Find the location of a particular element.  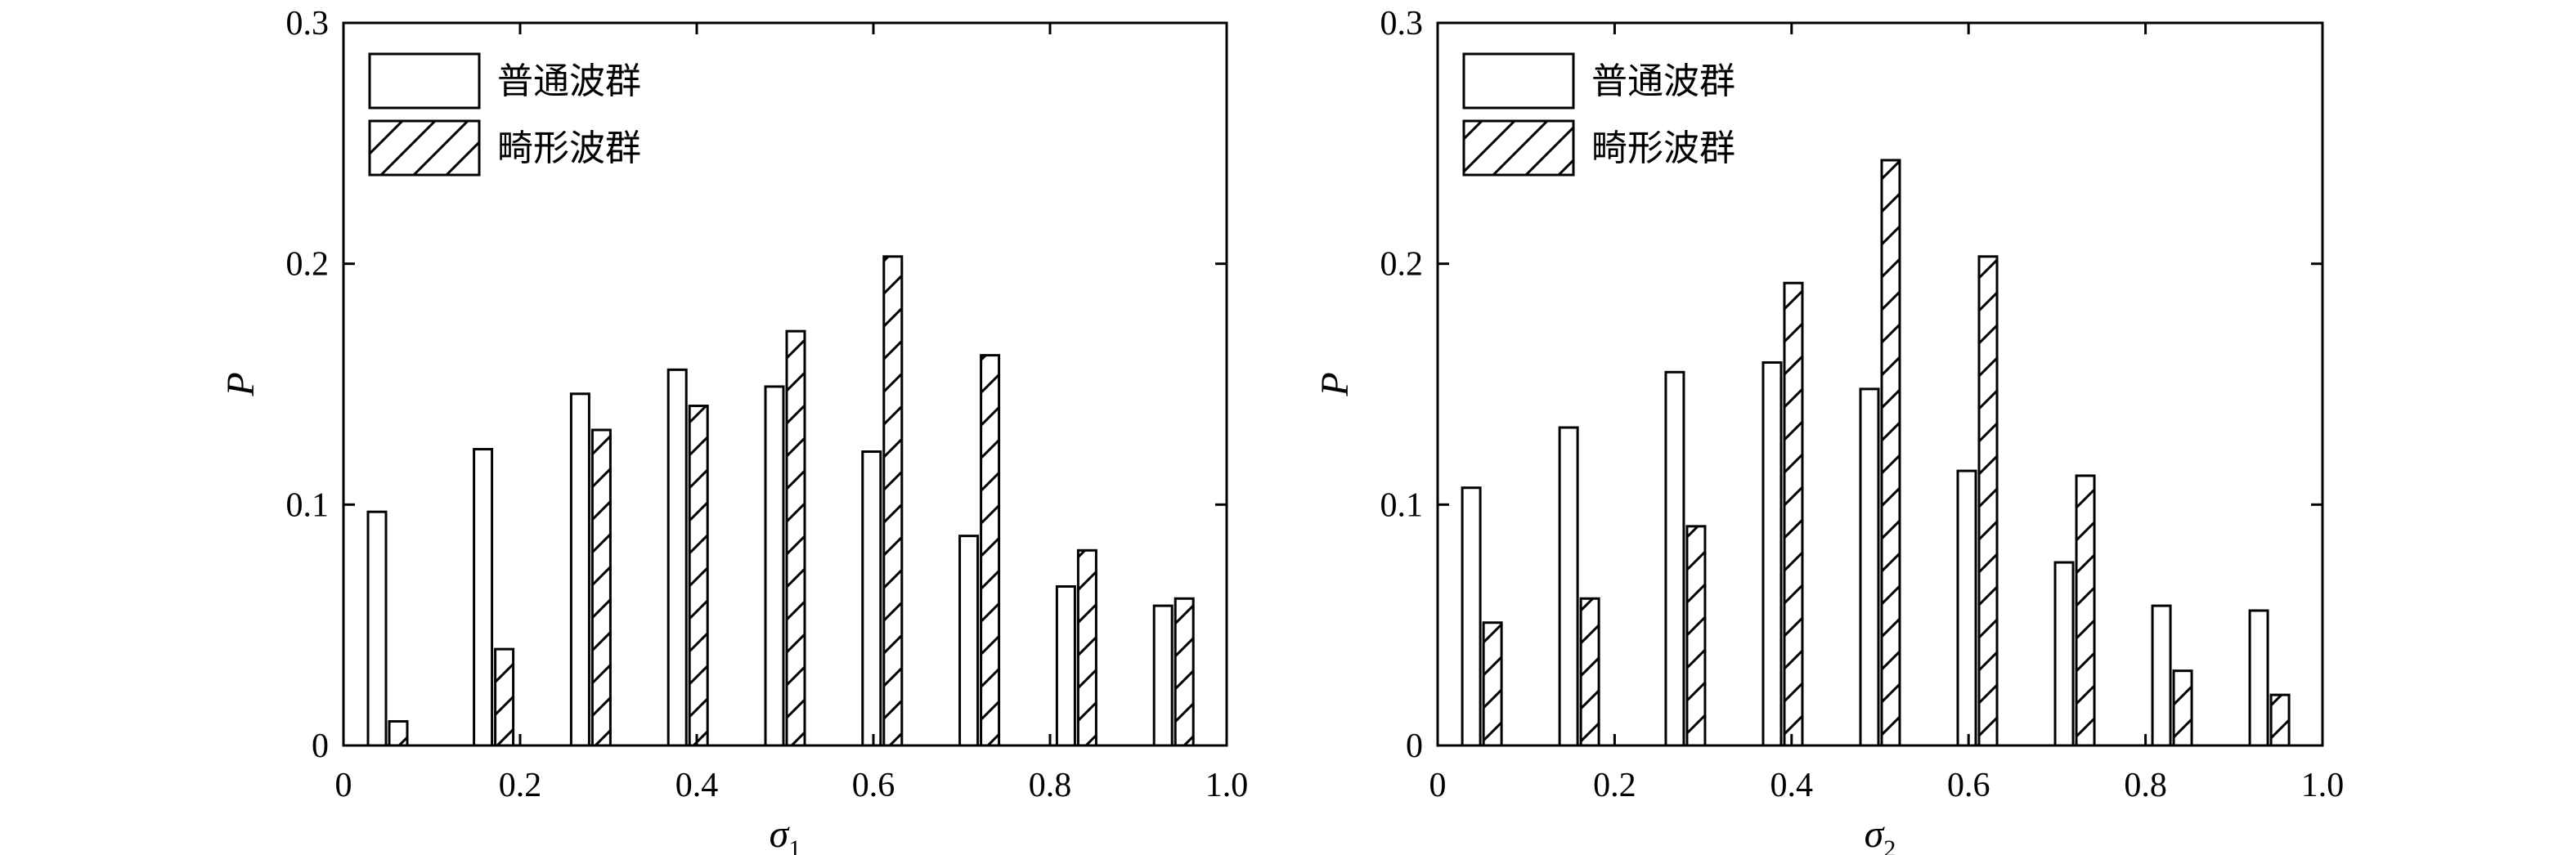

x-axis-label: σ1 is located at coordinates (786, 833).